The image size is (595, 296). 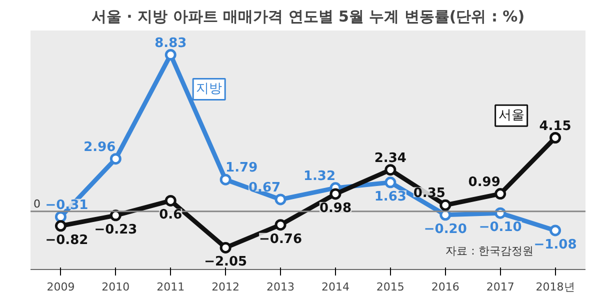 I want to click on data-label: 0.99, so click(x=484, y=182).